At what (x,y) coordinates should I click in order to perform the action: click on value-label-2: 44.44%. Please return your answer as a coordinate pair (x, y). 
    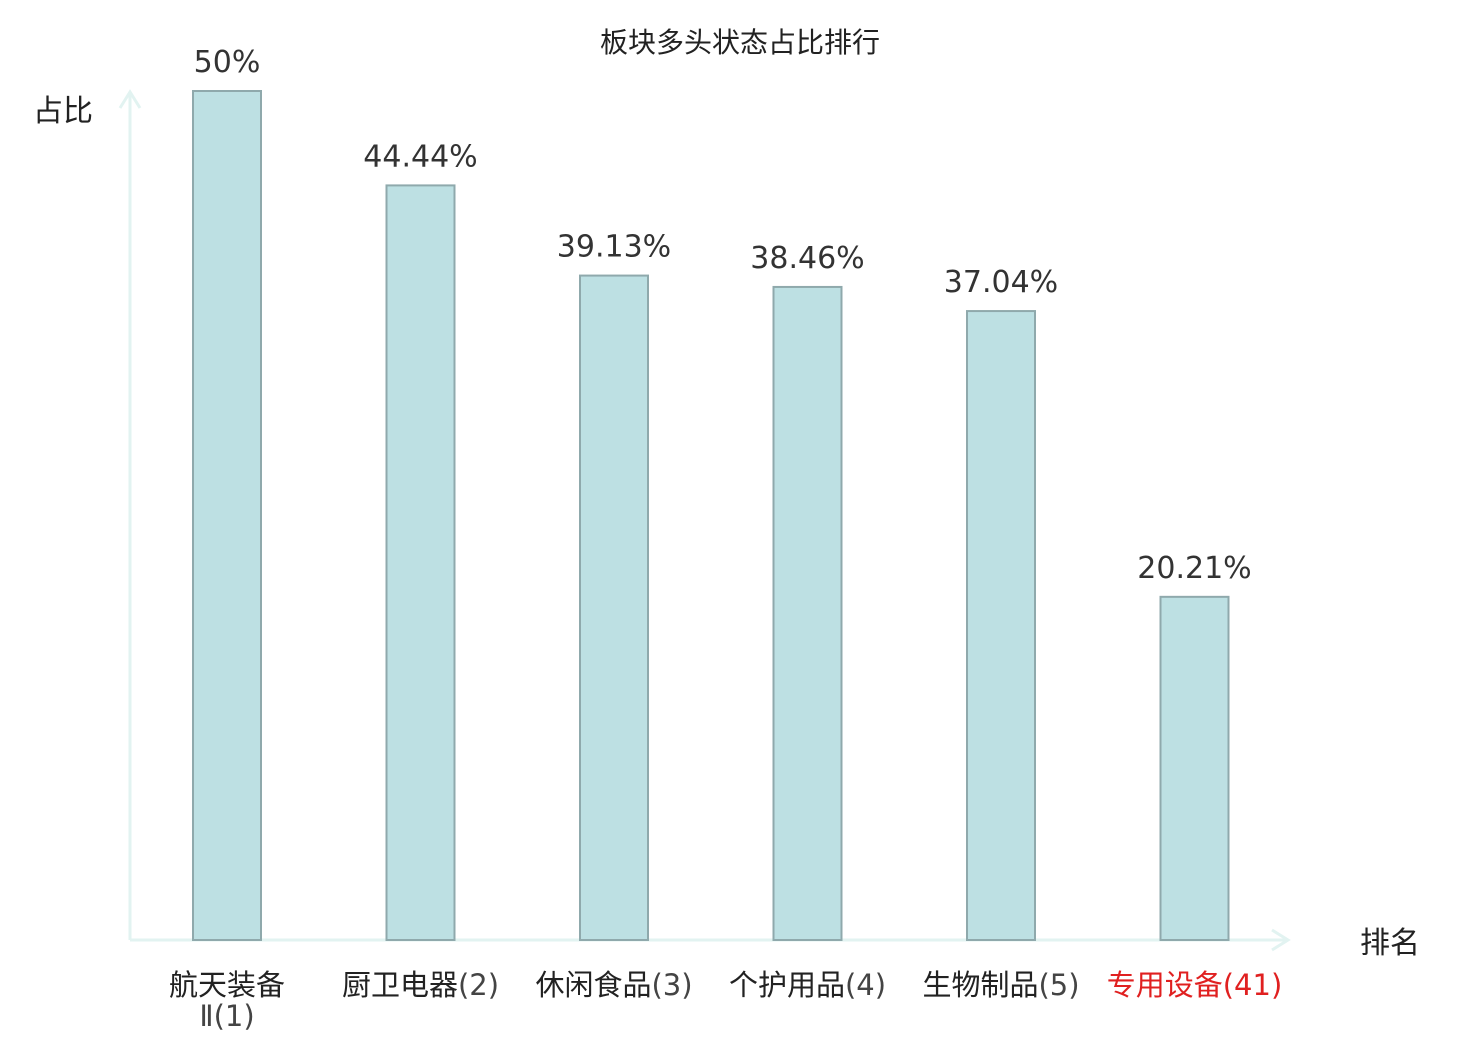
    Looking at the image, I should click on (420, 156).